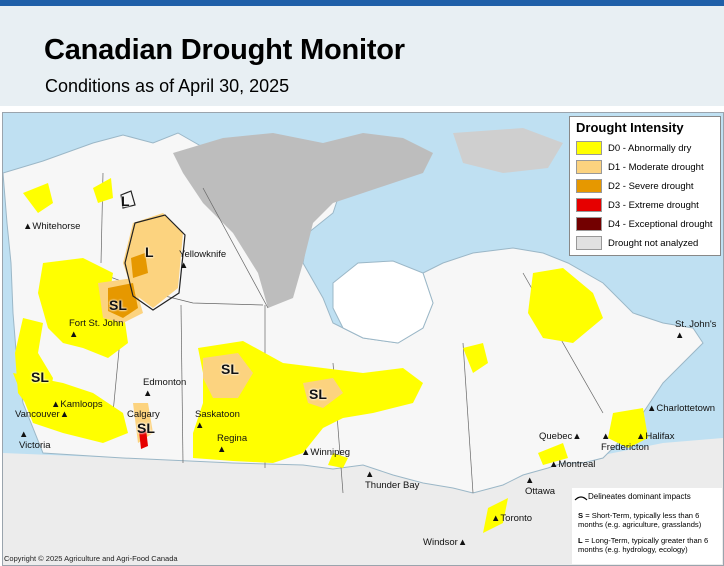 The image size is (724, 566). Describe the element at coordinates (589, 148) in the screenshot. I see `legend-swatch-d0` at that location.